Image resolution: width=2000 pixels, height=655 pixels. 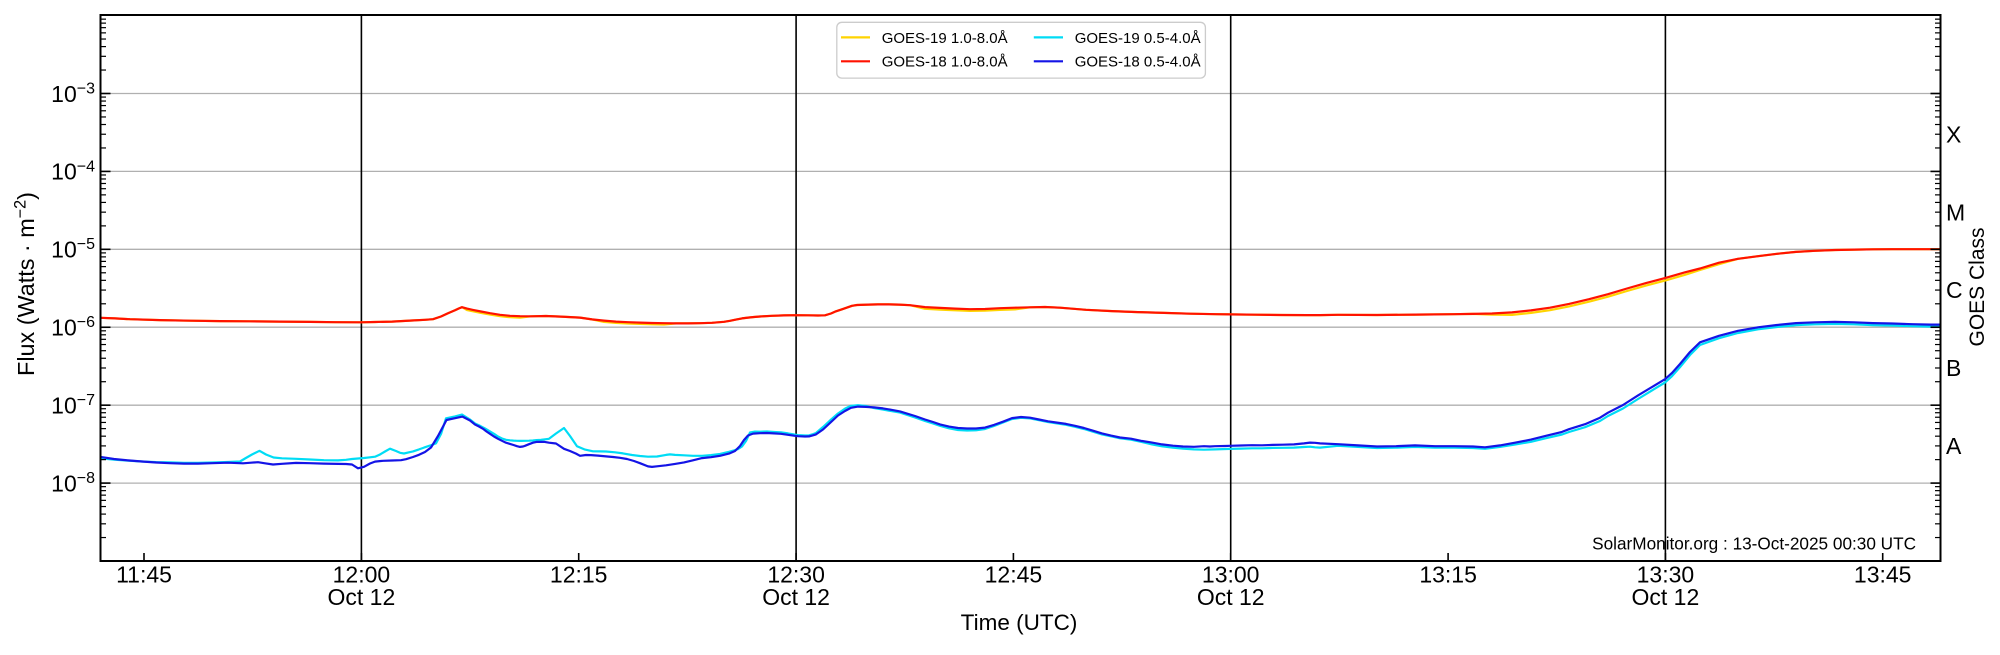 What do you see at coordinates (1953, 368) in the screenshot?
I see `svg-text: B` at bounding box center [1953, 368].